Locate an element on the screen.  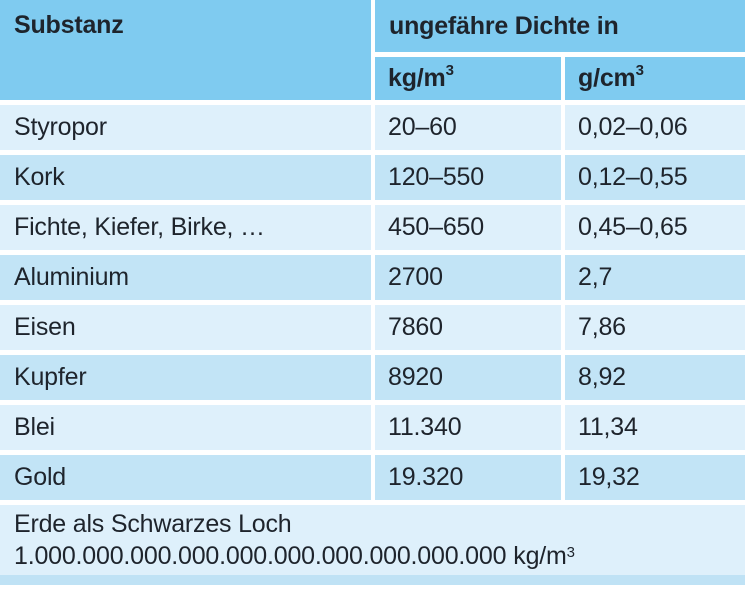
density-kg-cell: 19.320 is located at coordinates (468, 477).